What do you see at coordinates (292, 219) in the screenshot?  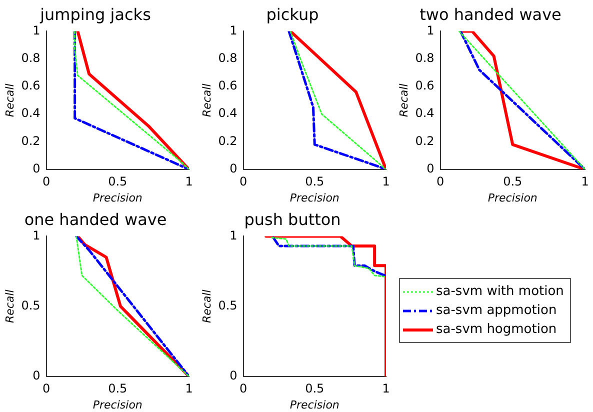 I see `chart-title: push button` at bounding box center [292, 219].